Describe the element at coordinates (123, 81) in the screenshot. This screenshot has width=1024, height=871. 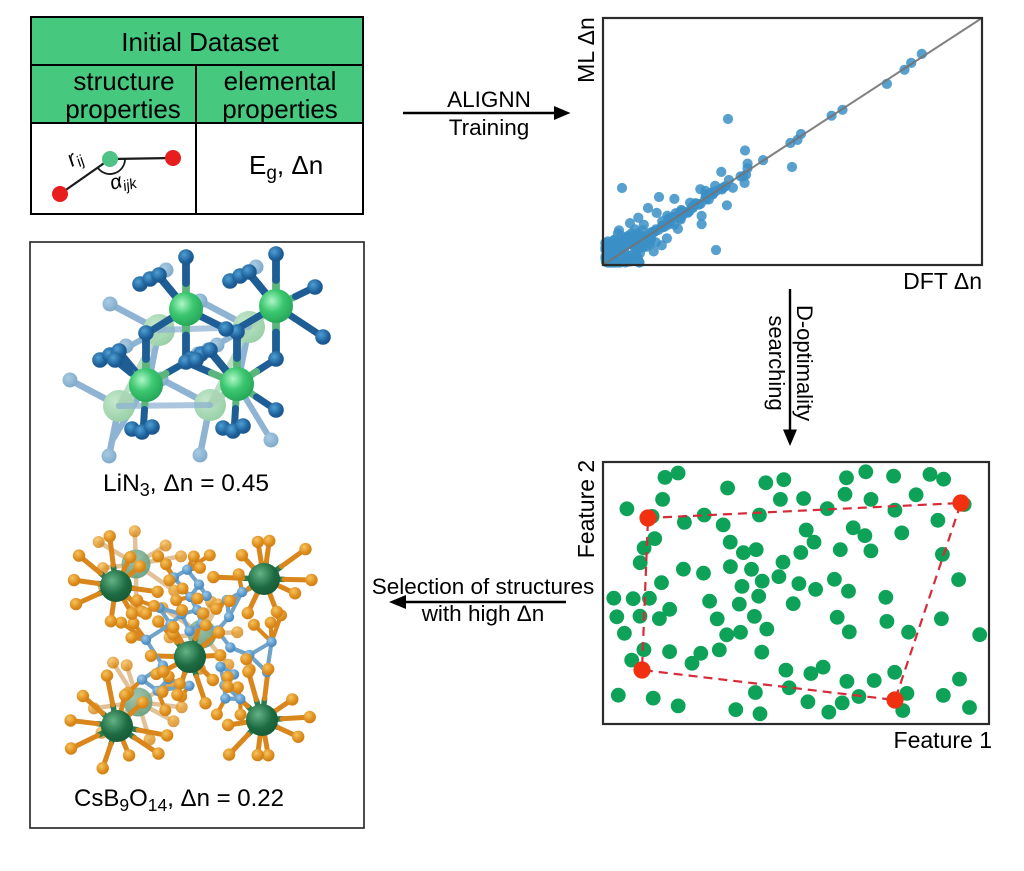
I see `svg-text: structure` at that location.